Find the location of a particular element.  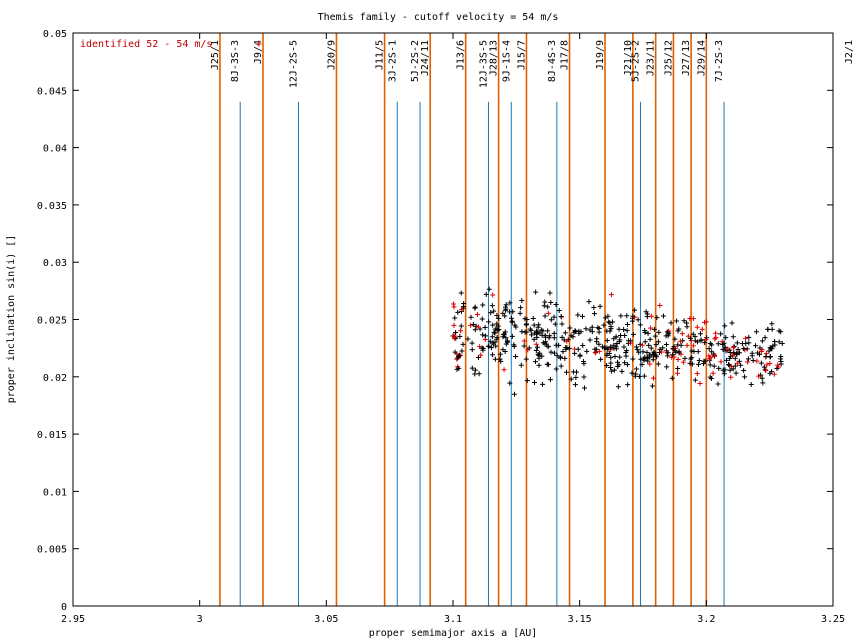

resonance-label: 5J-2S-2 is located at coordinates (635, 61).